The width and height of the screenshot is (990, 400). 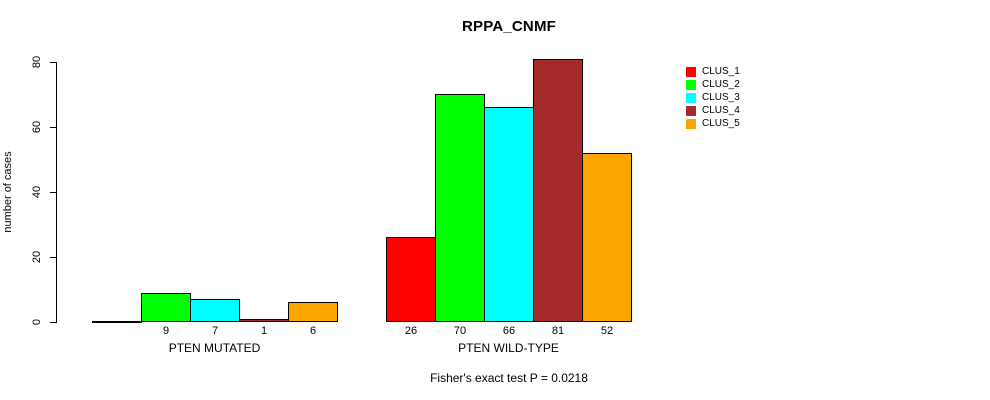 What do you see at coordinates (313, 331) in the screenshot?
I see `bar-value-label: 6` at bounding box center [313, 331].